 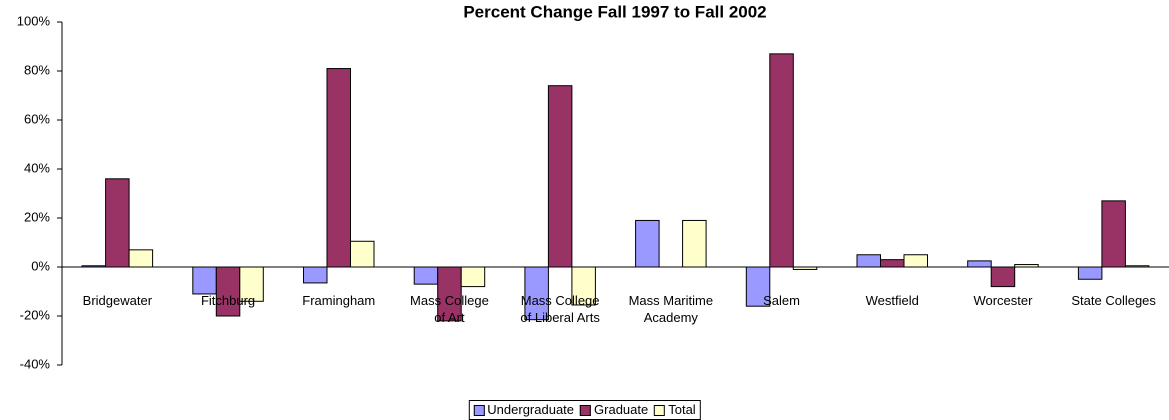 I want to click on x-tick-label: Mass College of Liberal Arts, so click(x=560, y=309).